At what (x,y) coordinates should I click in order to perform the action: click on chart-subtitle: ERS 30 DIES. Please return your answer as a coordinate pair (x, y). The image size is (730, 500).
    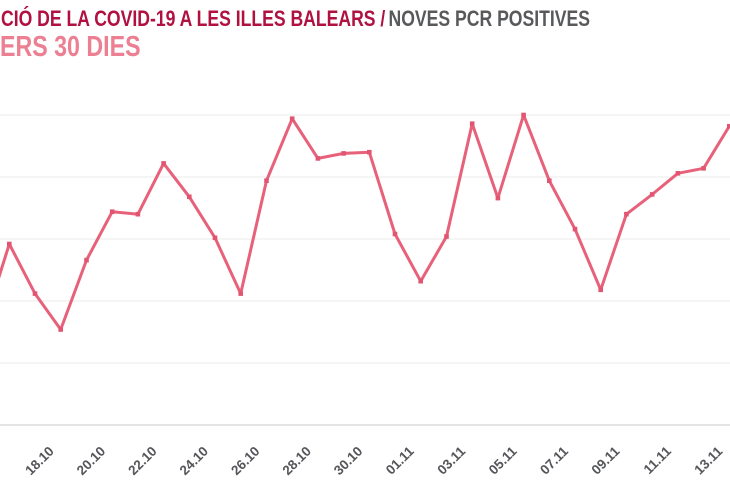
    Looking at the image, I should click on (70, 47).